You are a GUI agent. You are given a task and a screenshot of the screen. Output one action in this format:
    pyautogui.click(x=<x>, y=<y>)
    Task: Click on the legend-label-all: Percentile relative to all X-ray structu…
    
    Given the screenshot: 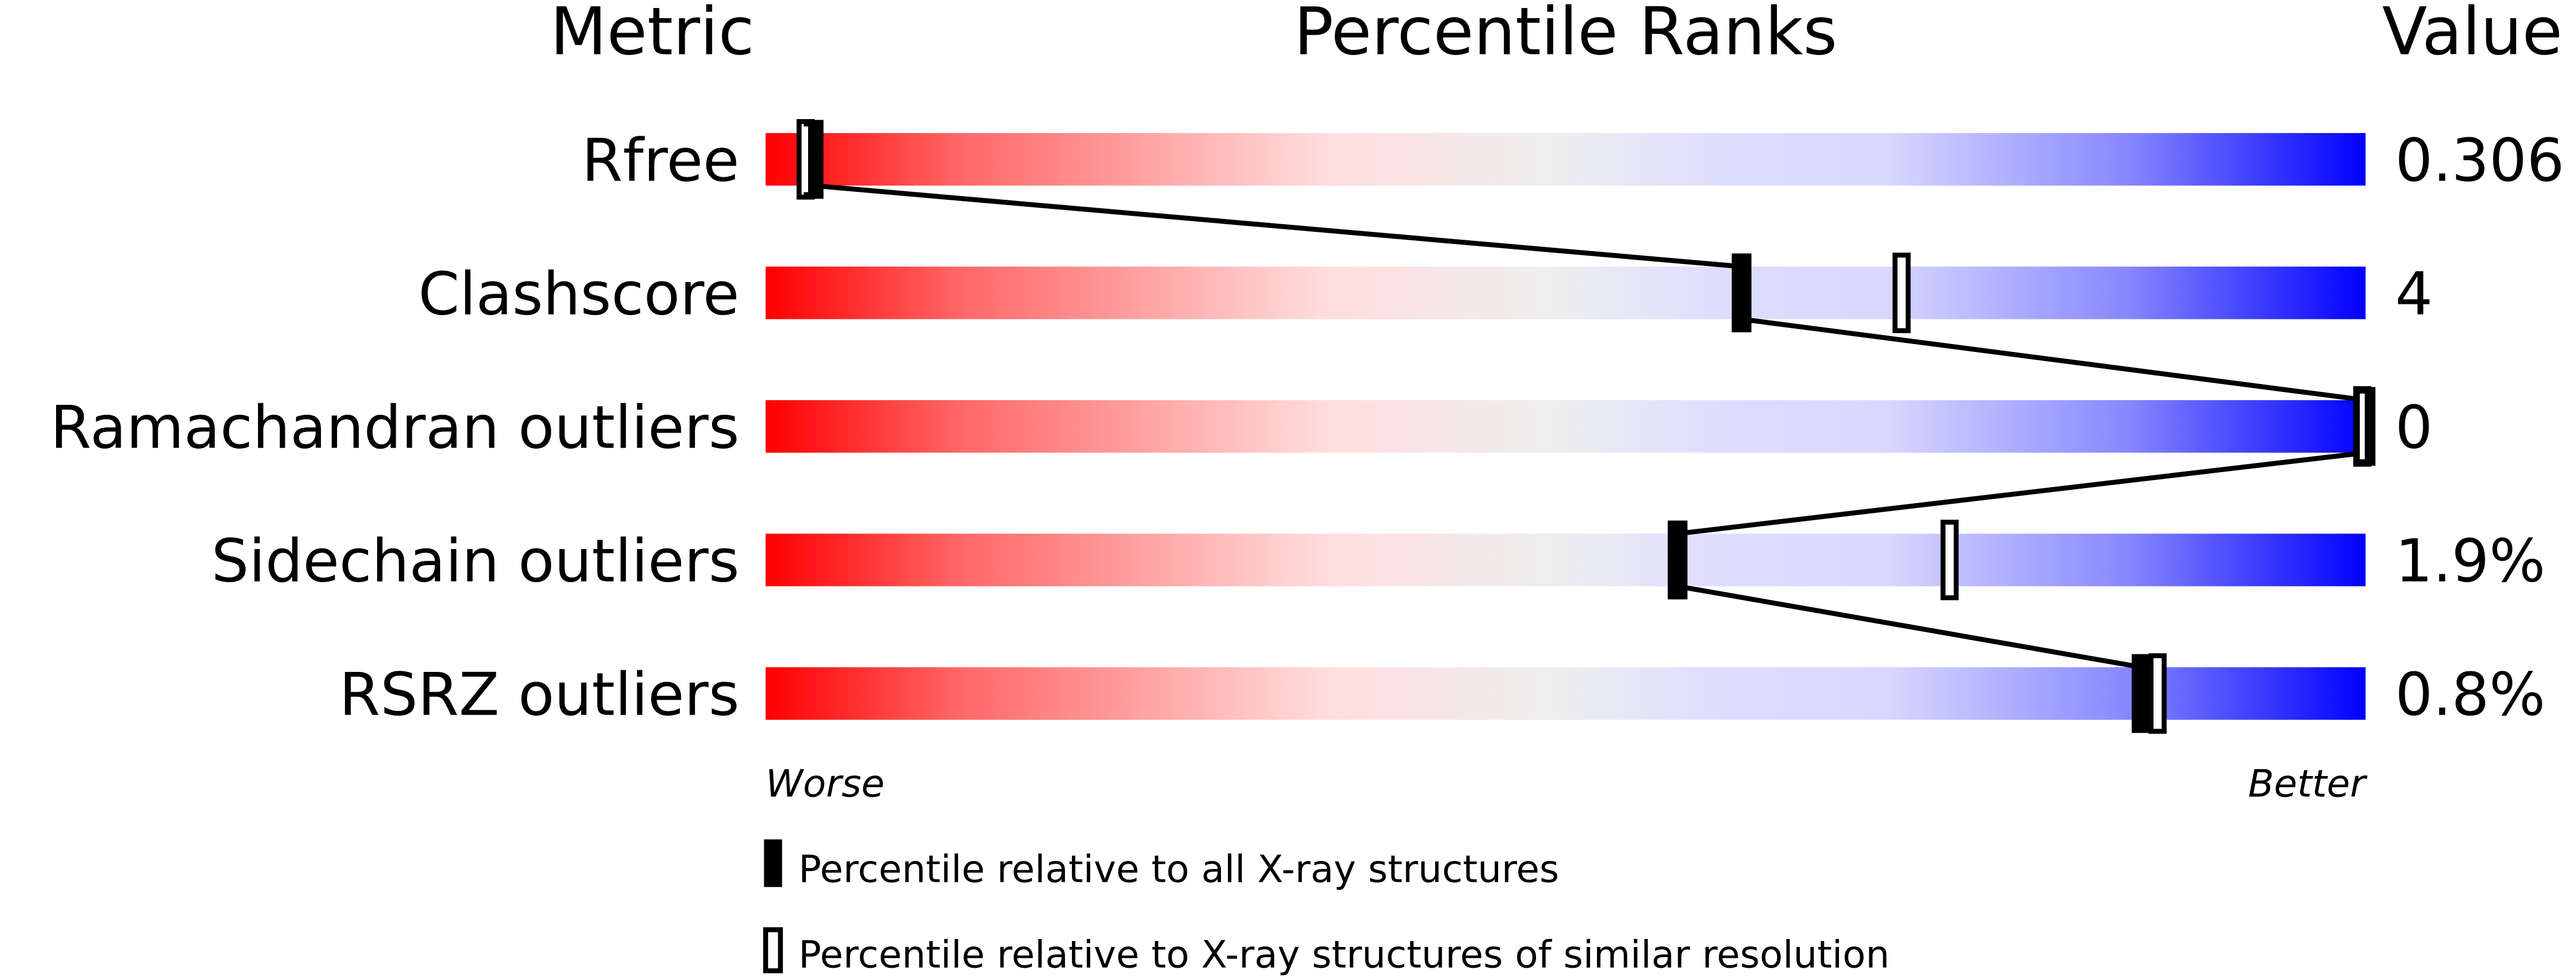 What is the action you would take?
    pyautogui.click(x=1178, y=869)
    